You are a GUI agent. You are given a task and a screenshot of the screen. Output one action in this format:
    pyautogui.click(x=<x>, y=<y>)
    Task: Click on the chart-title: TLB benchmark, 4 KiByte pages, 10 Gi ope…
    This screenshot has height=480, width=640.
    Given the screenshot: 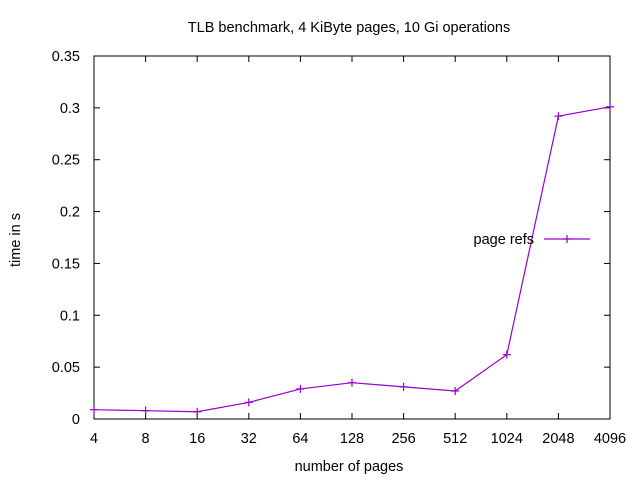 What is the action you would take?
    pyautogui.click(x=349, y=28)
    